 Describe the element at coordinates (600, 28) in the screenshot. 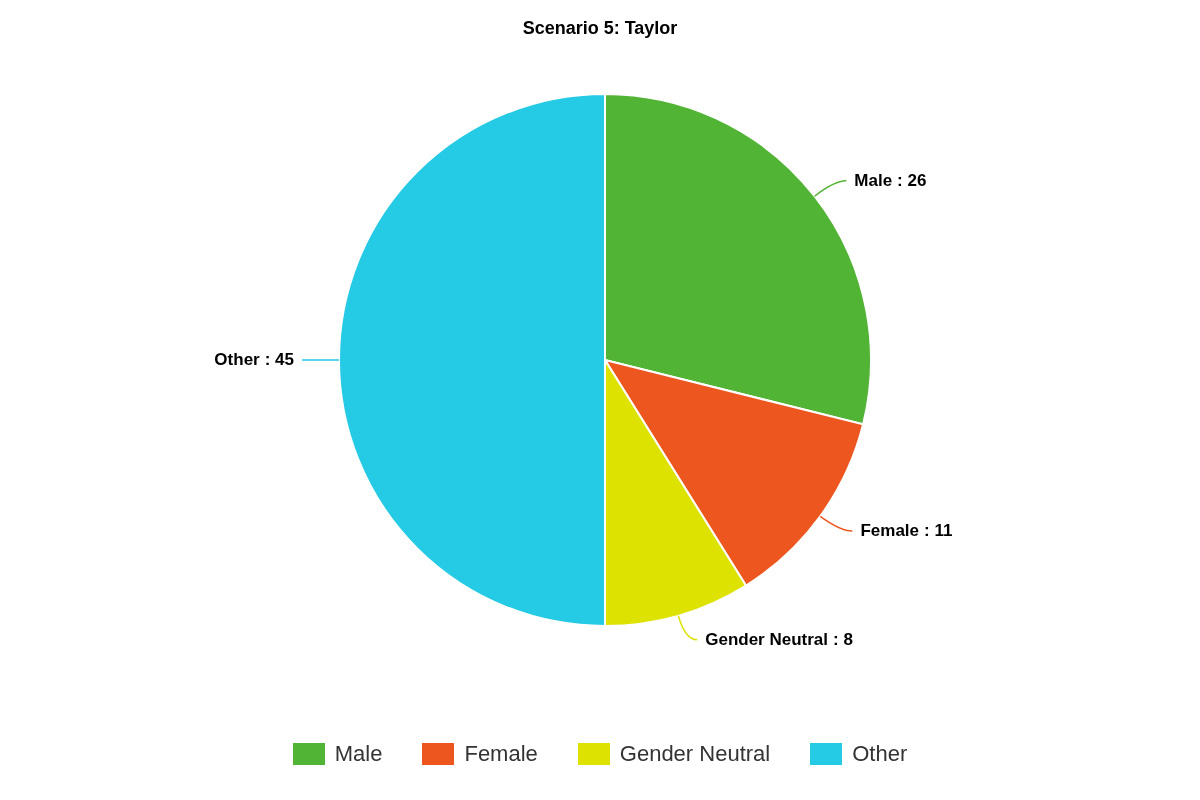

I see `chart-title: Scenario 5: Taylor` at that location.